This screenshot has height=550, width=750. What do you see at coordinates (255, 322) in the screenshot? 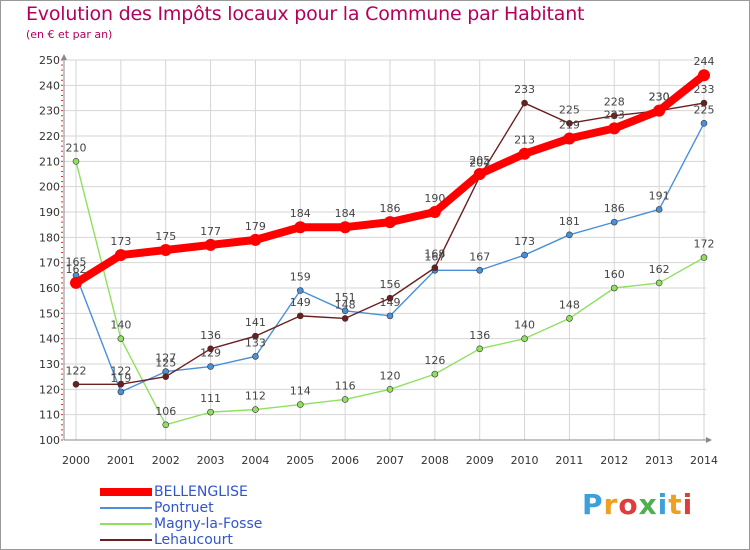
I see `data-label: 141` at bounding box center [255, 322].